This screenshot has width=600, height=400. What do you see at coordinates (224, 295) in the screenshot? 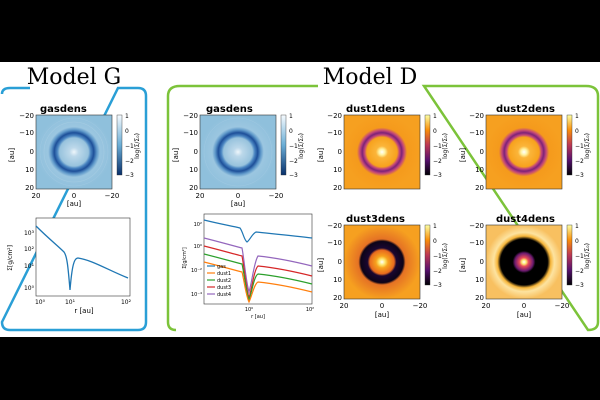
I see `legend-dust4: dust4` at bounding box center [224, 295].